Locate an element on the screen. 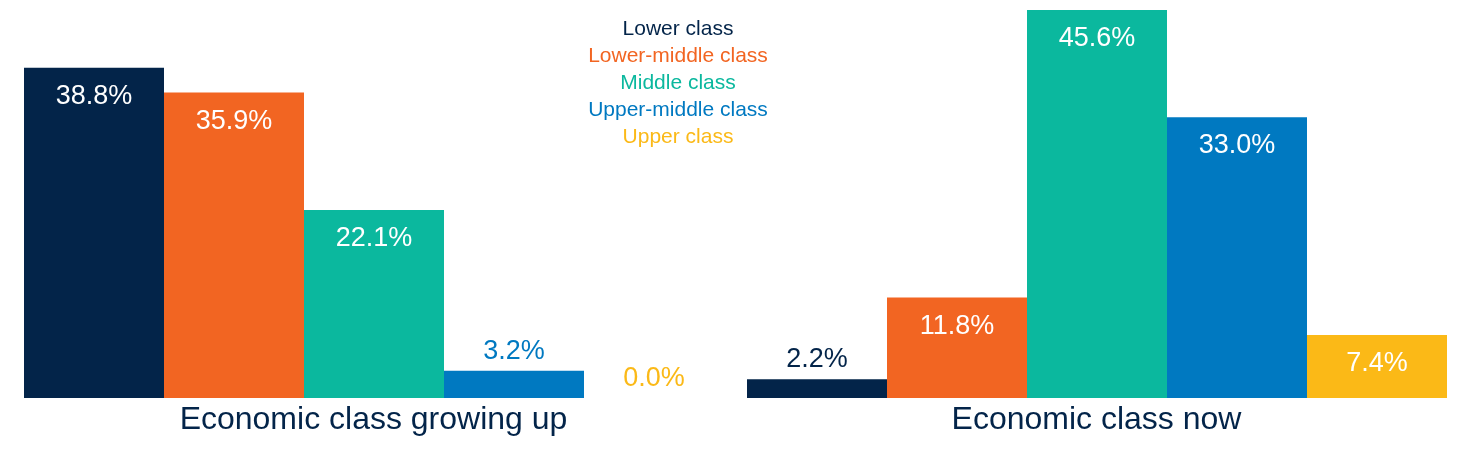 The image size is (1466, 452). data-label: 35.9% is located at coordinates (234, 119).